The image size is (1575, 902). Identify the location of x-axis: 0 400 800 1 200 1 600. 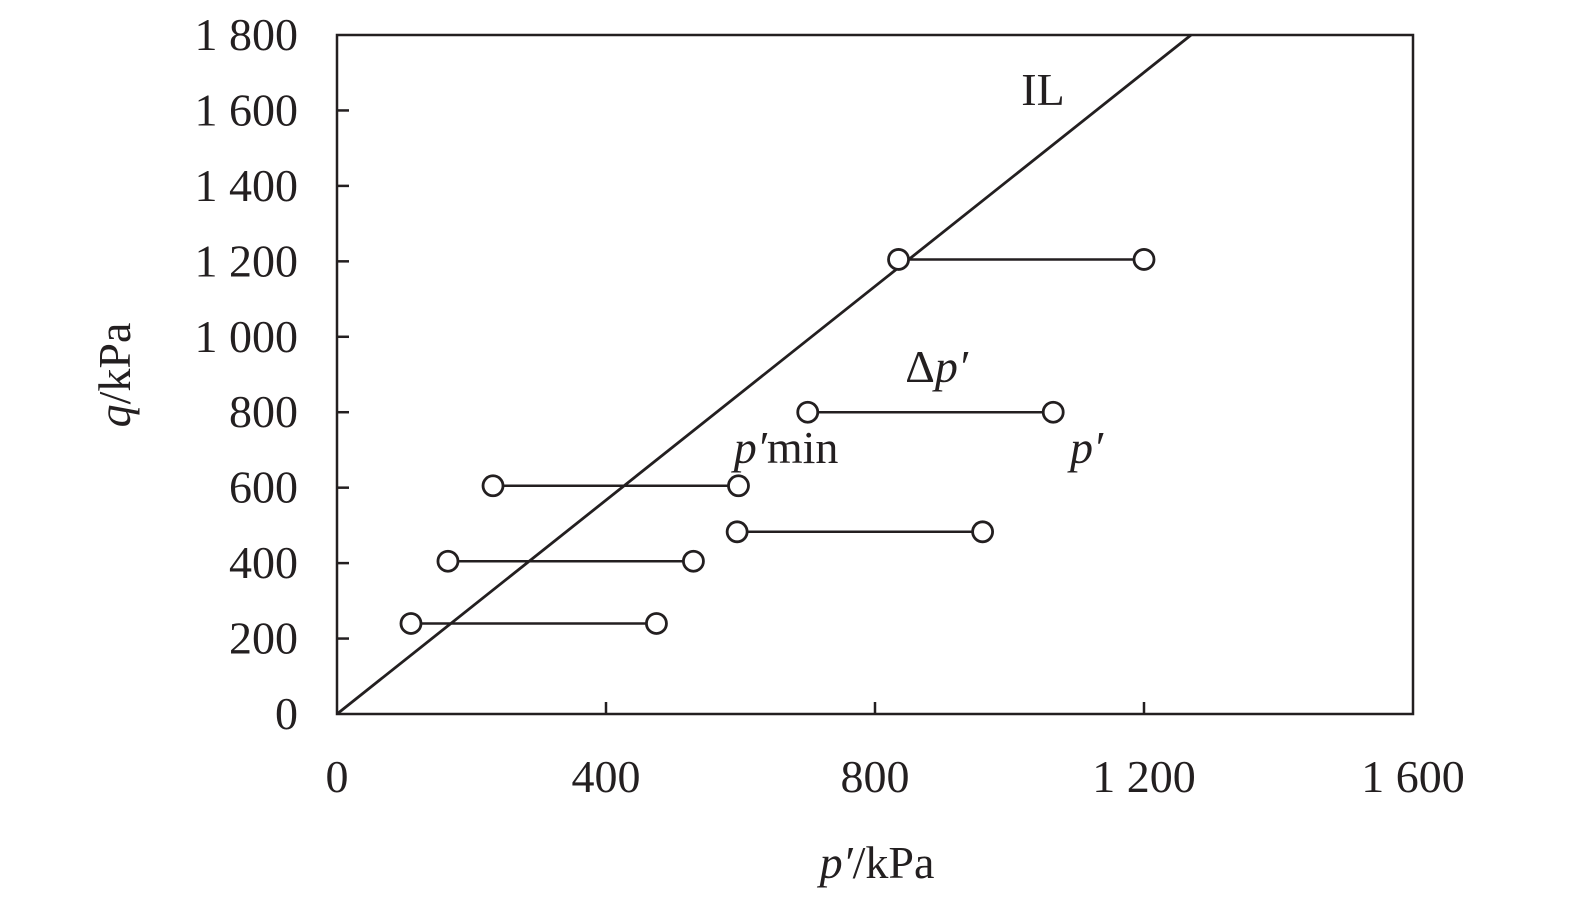
(895, 752).